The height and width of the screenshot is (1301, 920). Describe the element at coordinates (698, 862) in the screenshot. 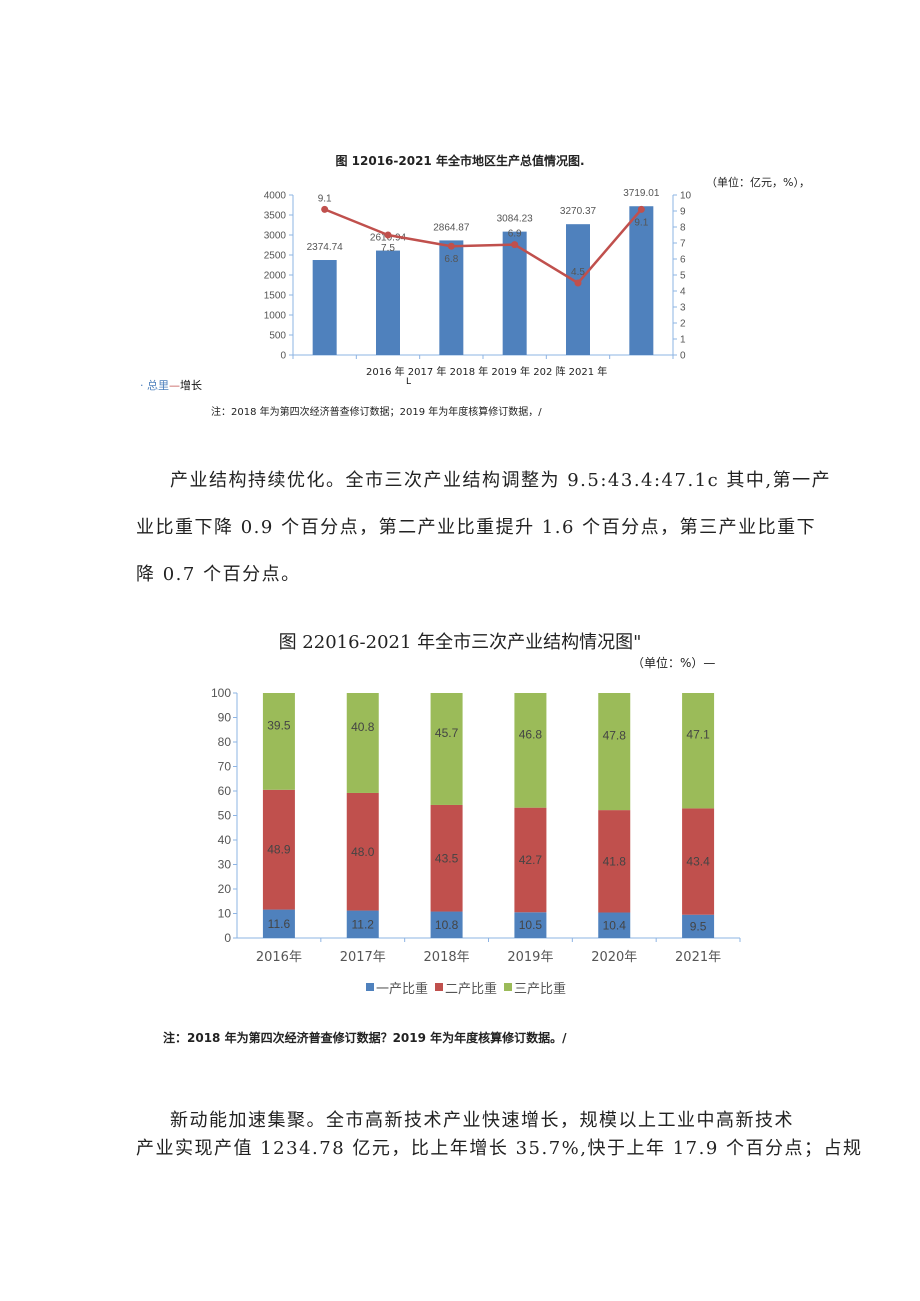

I see `segment-label: 43.4` at that location.